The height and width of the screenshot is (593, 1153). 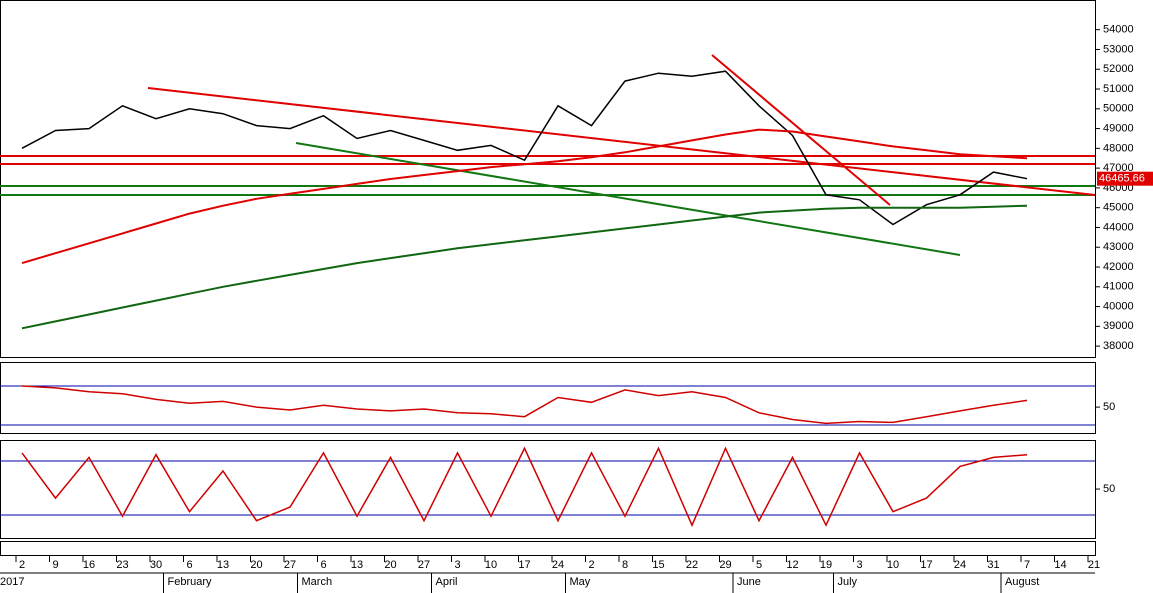 I want to click on x-tick-label: 5, so click(x=759, y=565).